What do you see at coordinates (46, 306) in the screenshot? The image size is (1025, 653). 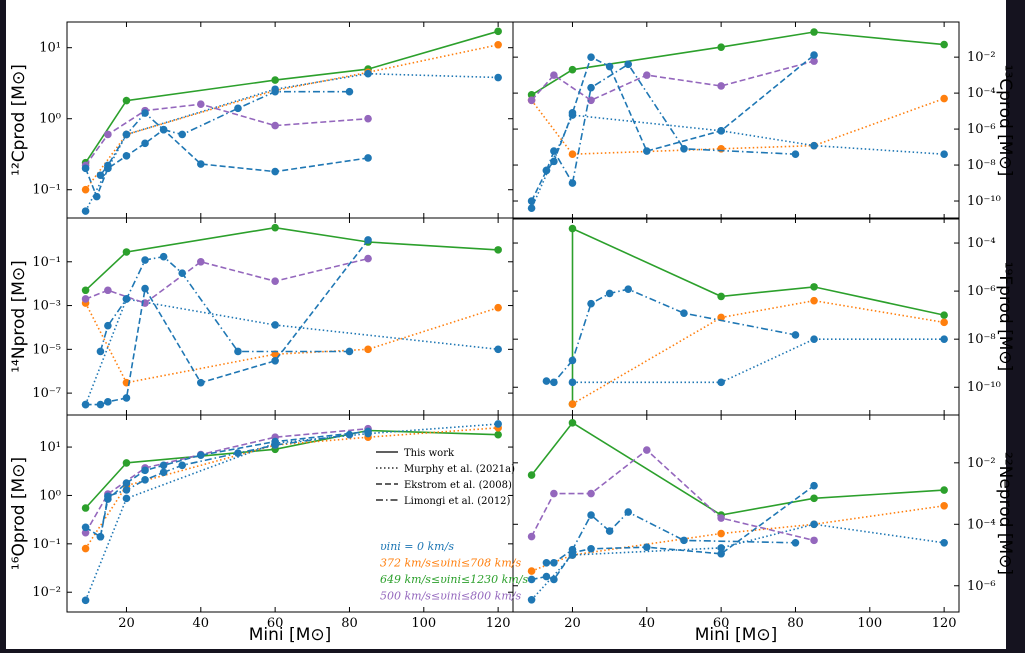 I see `y-tick-label: 10⁻³` at bounding box center [46, 306].